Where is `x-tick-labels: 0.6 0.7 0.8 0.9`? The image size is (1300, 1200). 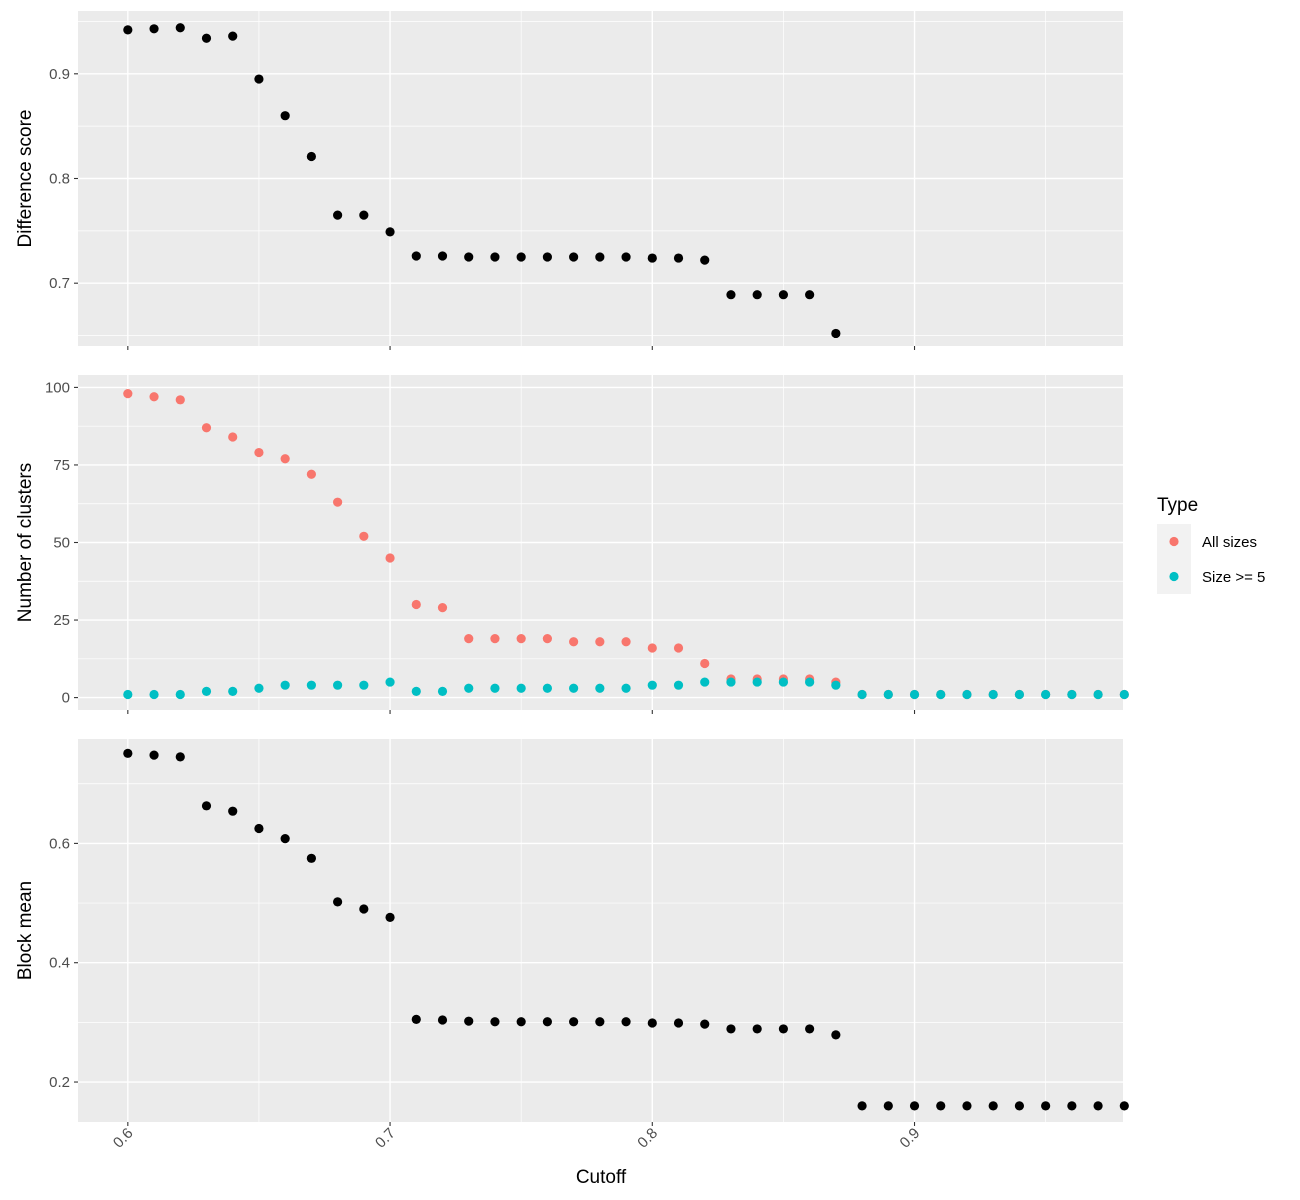
x-tick-labels: 0.6 0.7 0.8 0.9 is located at coordinates (516, 1138).